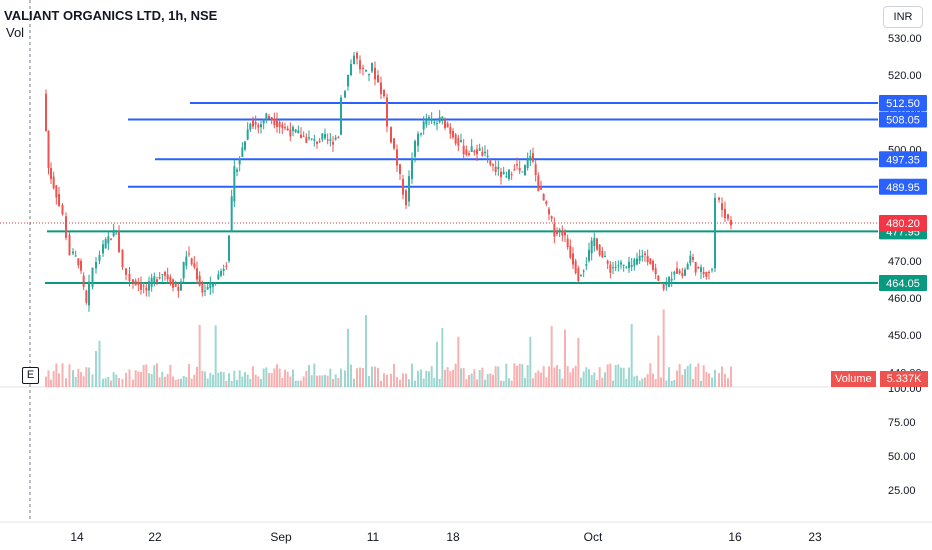 Image resolution: width=932 pixels, height=550 pixels. I want to click on level-price-tag-label: 497.35, so click(903, 160).